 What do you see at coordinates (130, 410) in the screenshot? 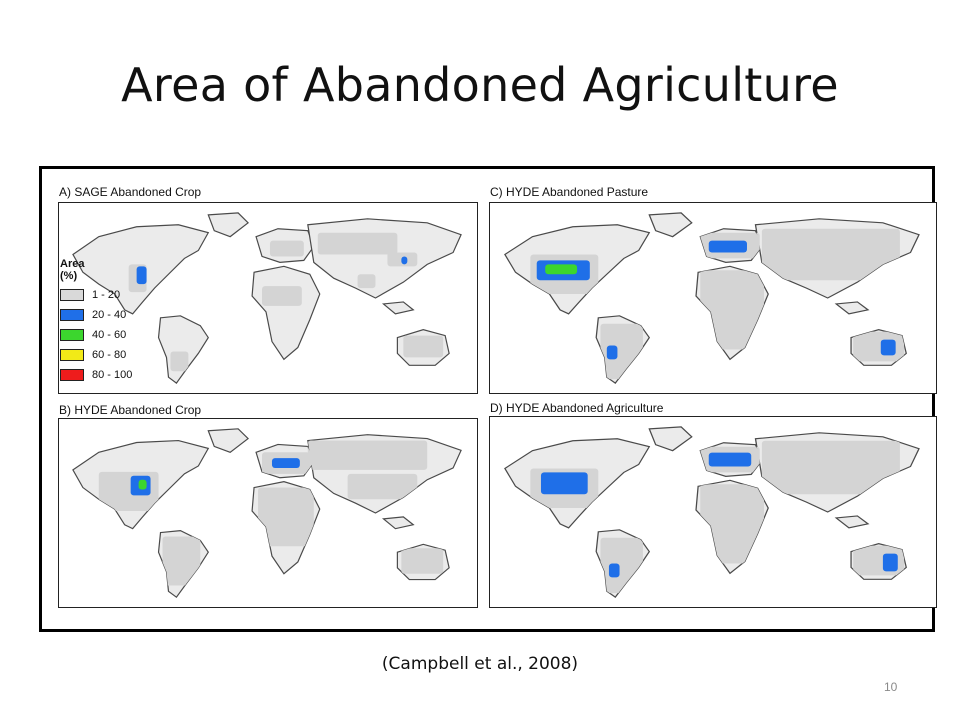
I see `panel-label-b: B) HYDE Abandoned Crop` at bounding box center [130, 410].